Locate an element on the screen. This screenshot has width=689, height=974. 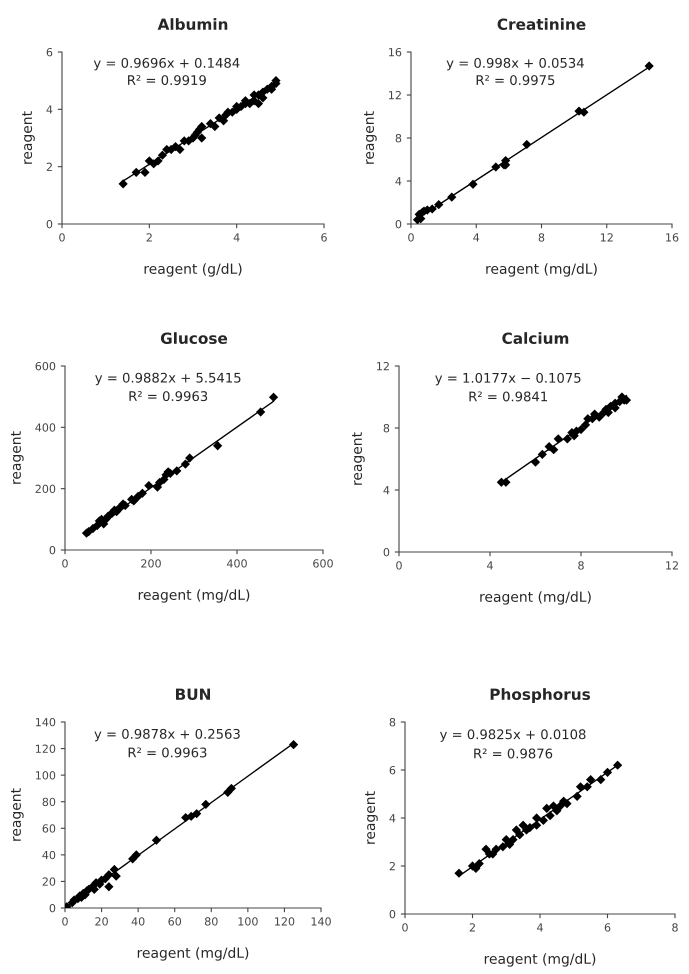
y-tick-label: 120 is located at coordinates (46, 748).